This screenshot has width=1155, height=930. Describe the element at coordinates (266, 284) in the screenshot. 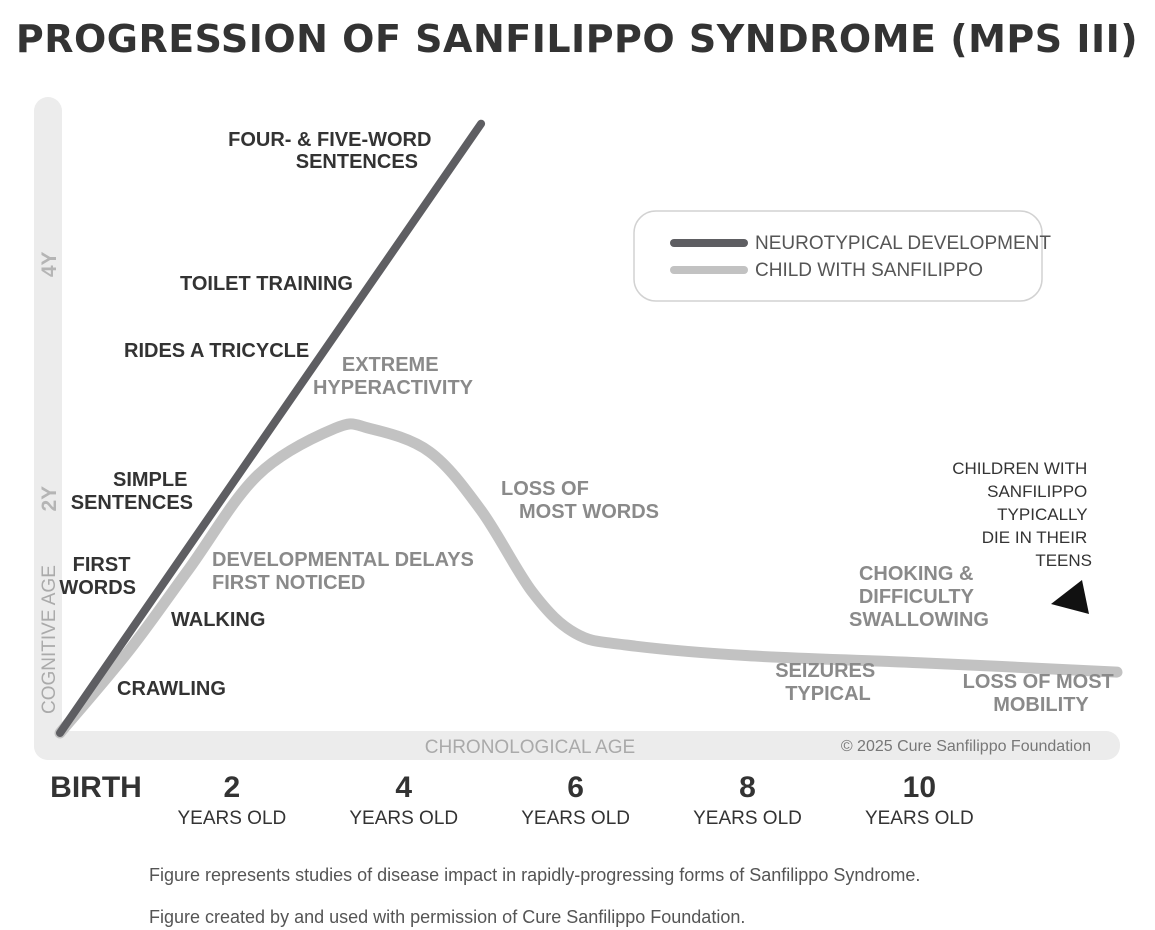

I see `annotation-toilet-training: TOILET TRAINING` at that location.